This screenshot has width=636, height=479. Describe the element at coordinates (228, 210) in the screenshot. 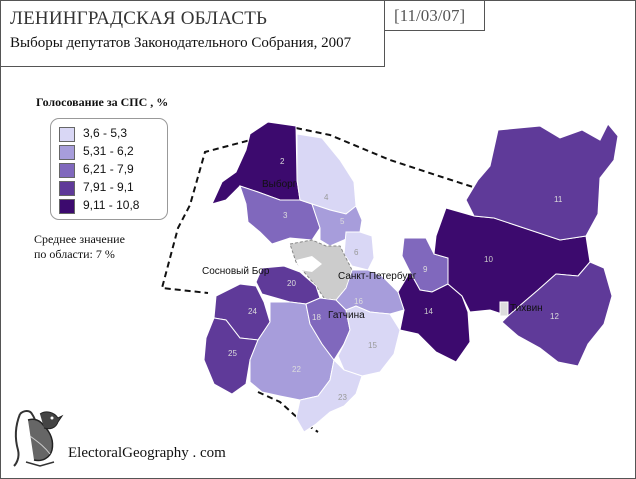

I see `dashed-border-west` at that location.